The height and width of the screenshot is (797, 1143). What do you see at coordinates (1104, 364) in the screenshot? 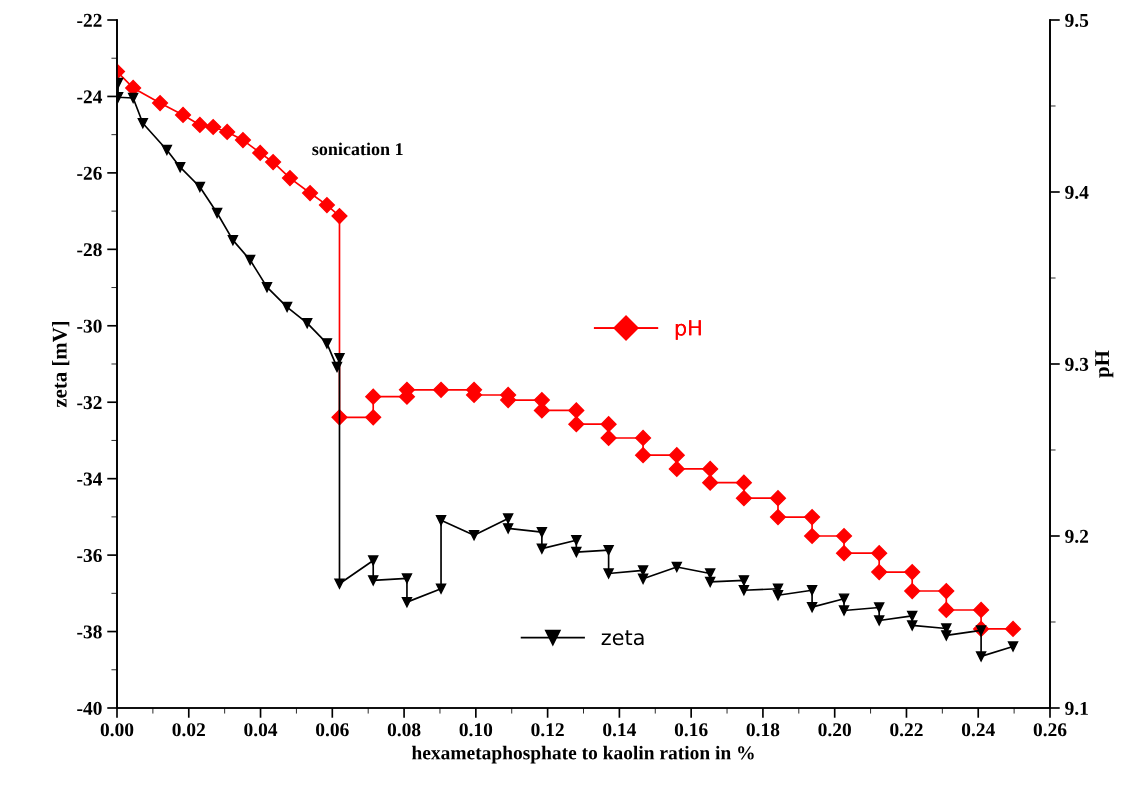
I see `y2-axis-title: pH` at bounding box center [1104, 364].